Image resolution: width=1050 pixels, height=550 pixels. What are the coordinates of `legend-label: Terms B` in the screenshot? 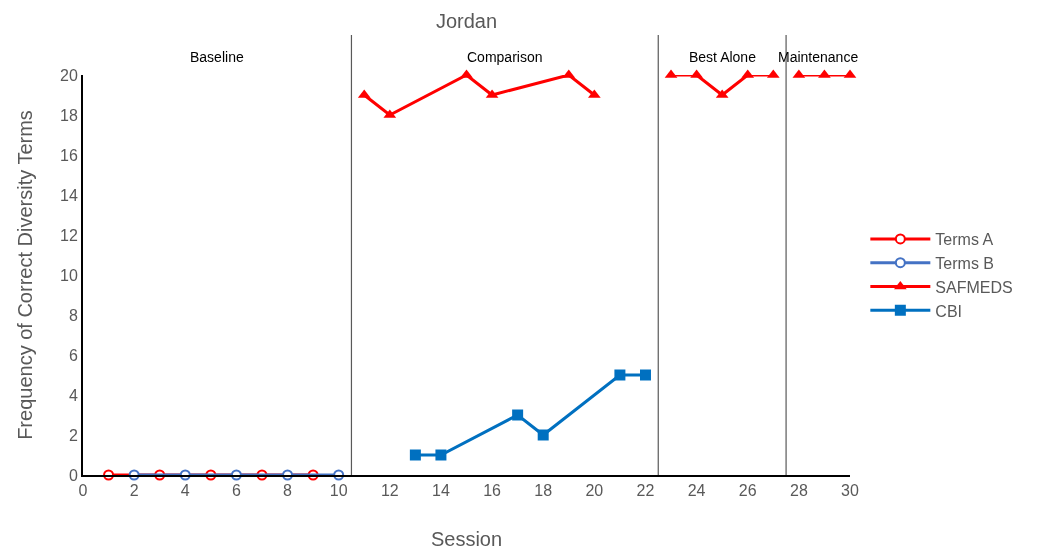 It's located at (965, 263).